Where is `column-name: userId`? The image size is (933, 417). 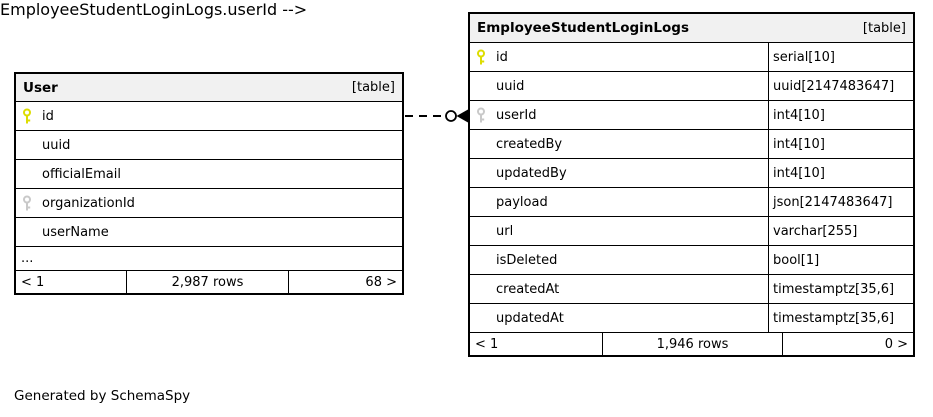
column-name: userId is located at coordinates (516, 115).